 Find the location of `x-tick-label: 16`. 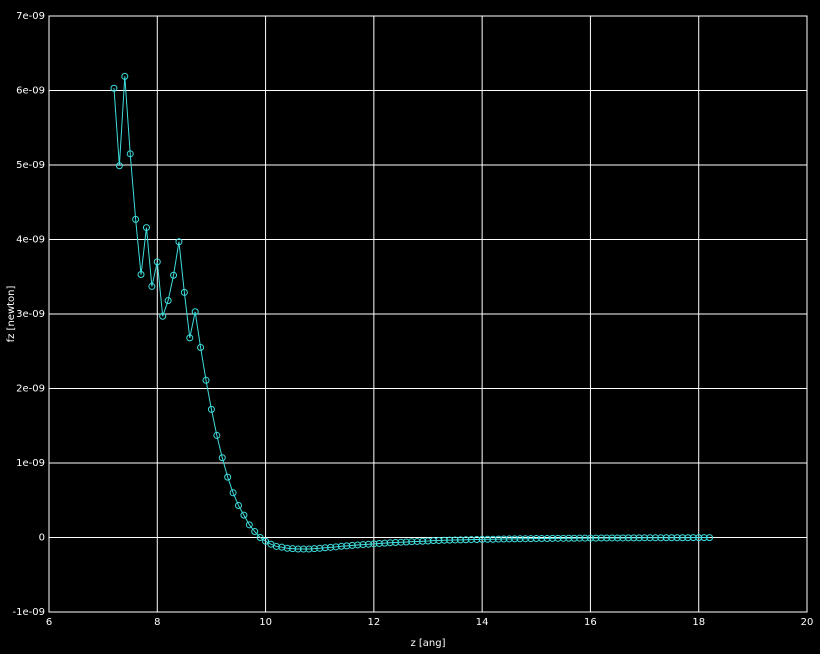

x-tick-label: 16 is located at coordinates (590, 622).